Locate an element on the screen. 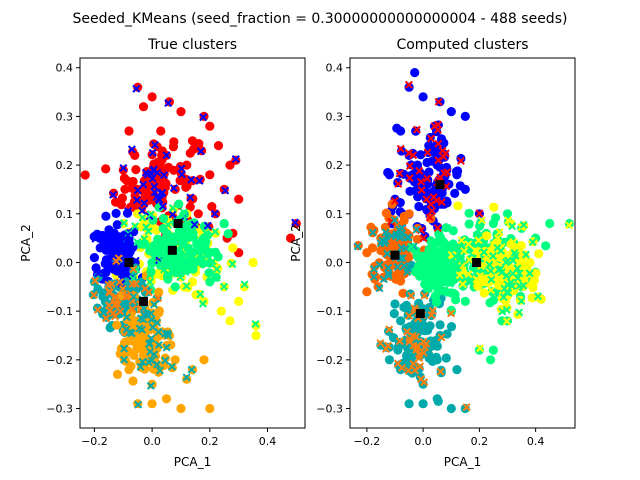 The width and height of the screenshot is (640, 480). x-tick-label: 0.0 is located at coordinates (423, 441).